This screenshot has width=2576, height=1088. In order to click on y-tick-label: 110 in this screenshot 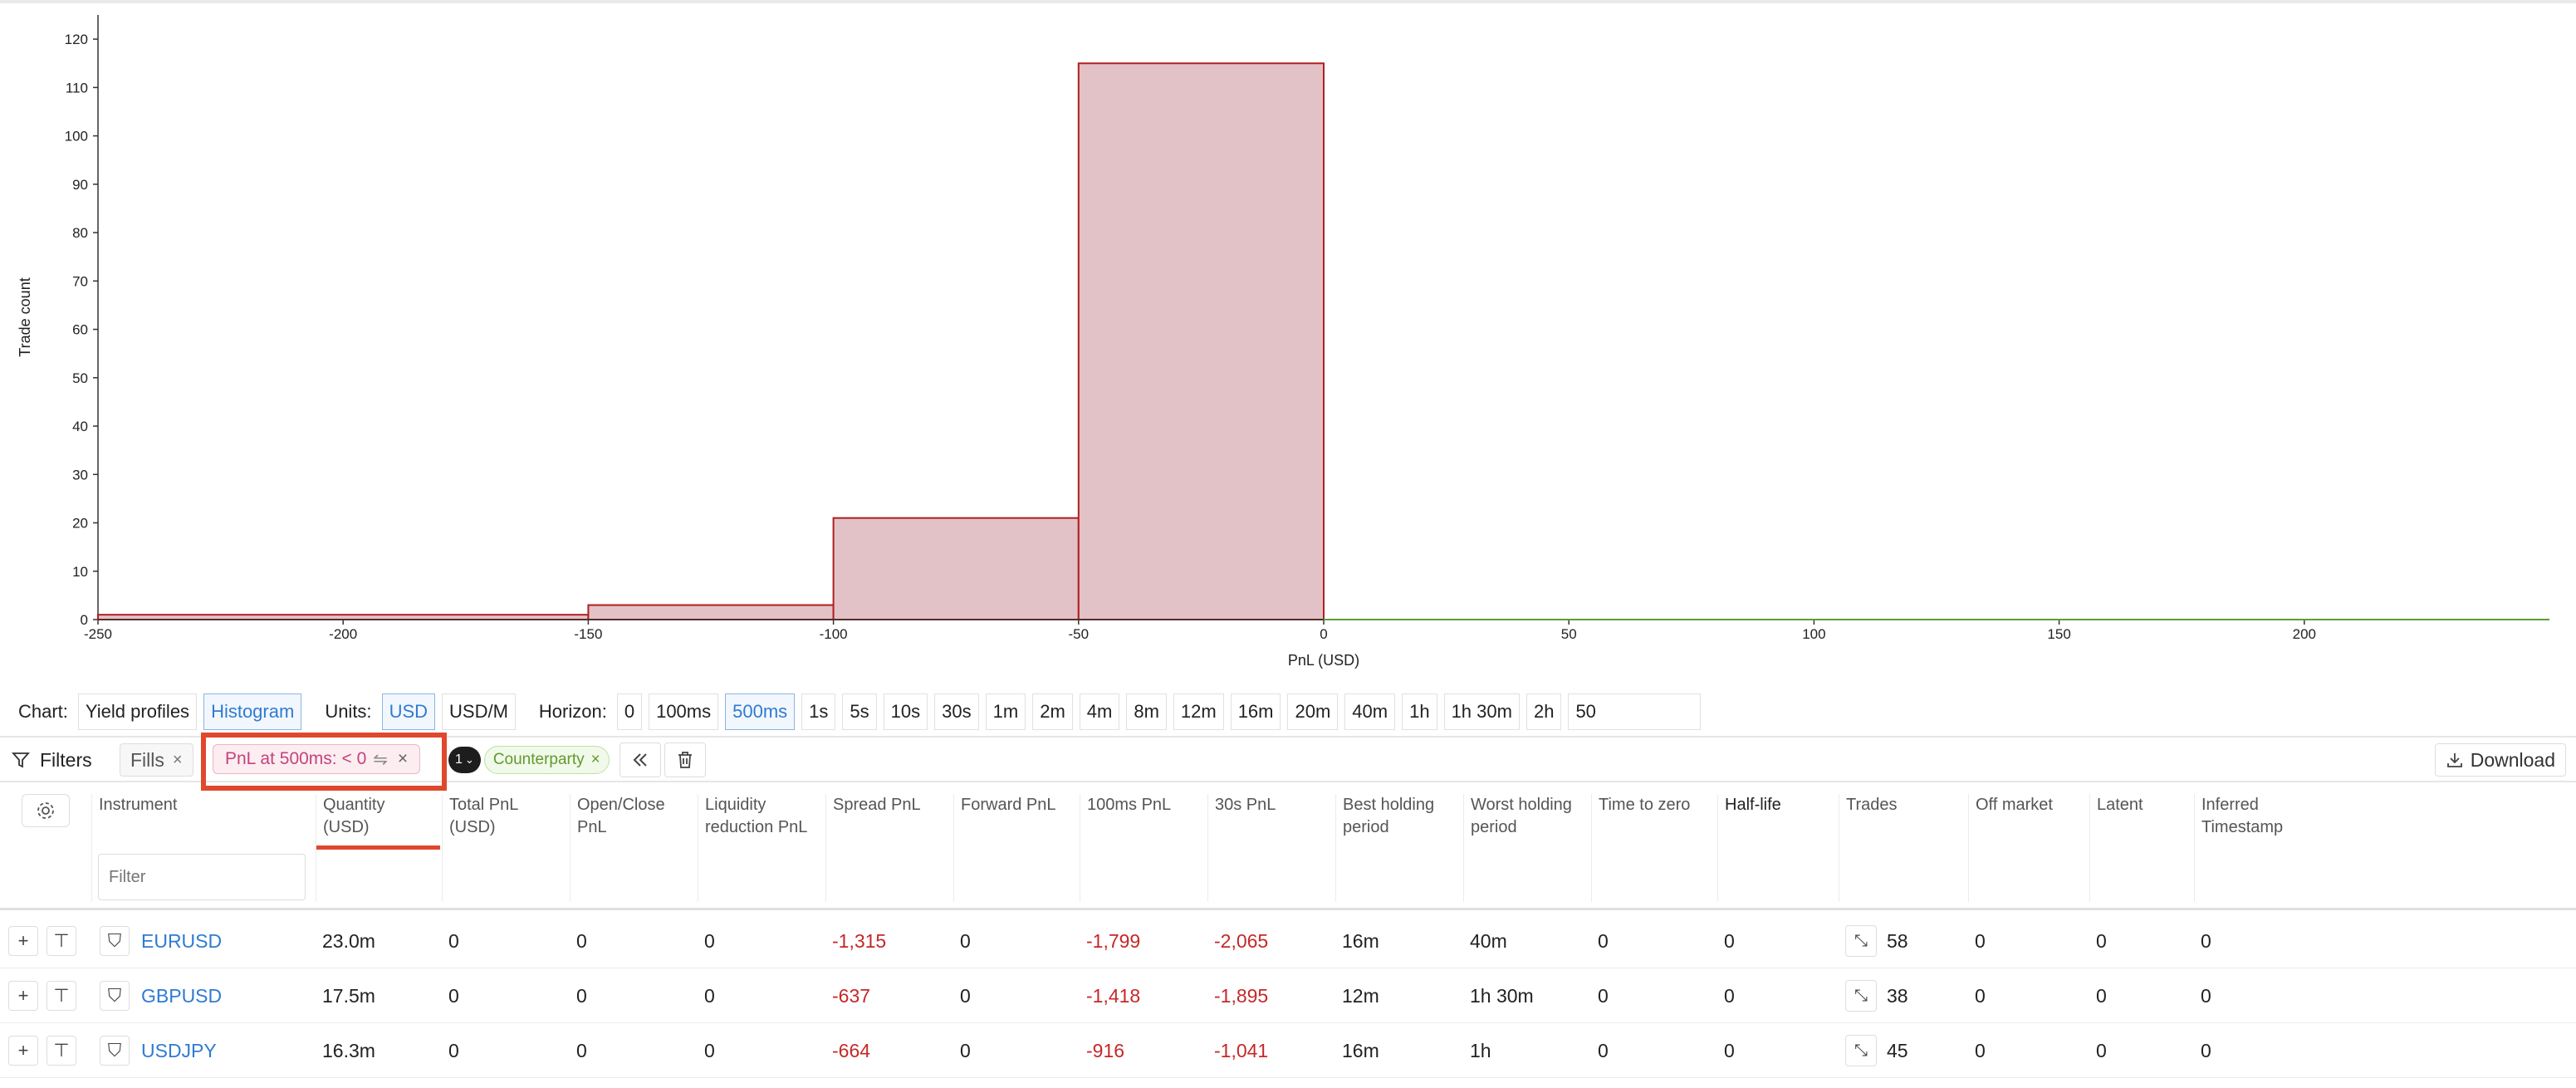, I will do `click(77, 88)`.